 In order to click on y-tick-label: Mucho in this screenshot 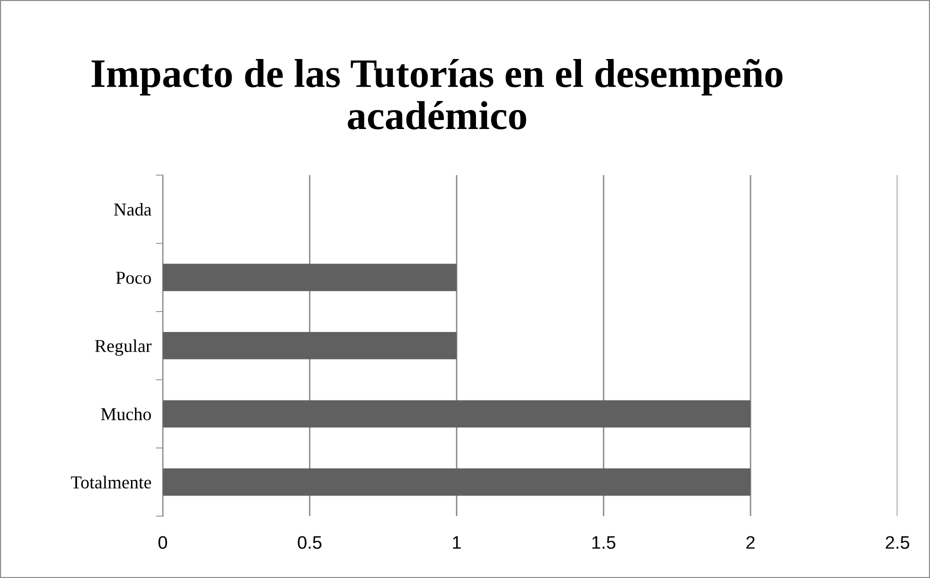, I will do `click(126, 414)`.